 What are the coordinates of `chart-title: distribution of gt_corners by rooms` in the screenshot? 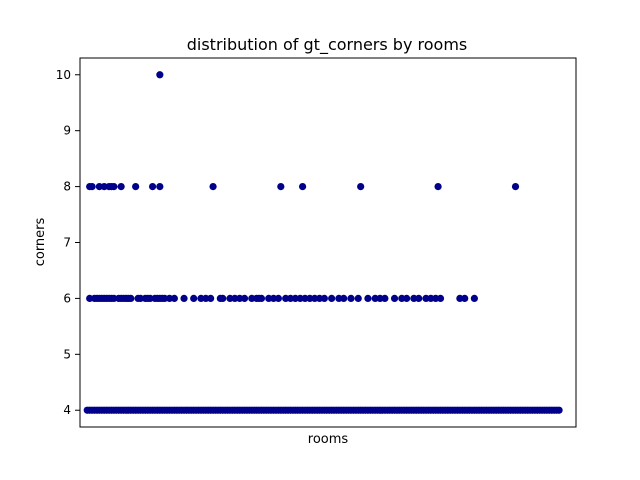 It's located at (327, 45).